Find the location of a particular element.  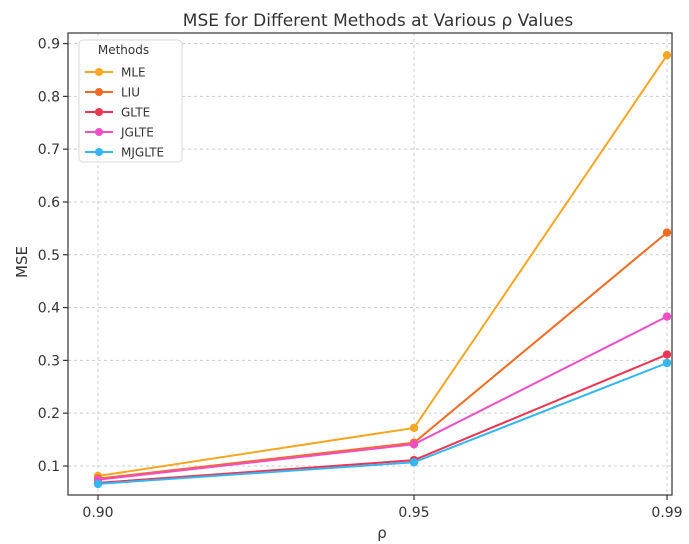

legend-label: MJGLTE is located at coordinates (142, 153).